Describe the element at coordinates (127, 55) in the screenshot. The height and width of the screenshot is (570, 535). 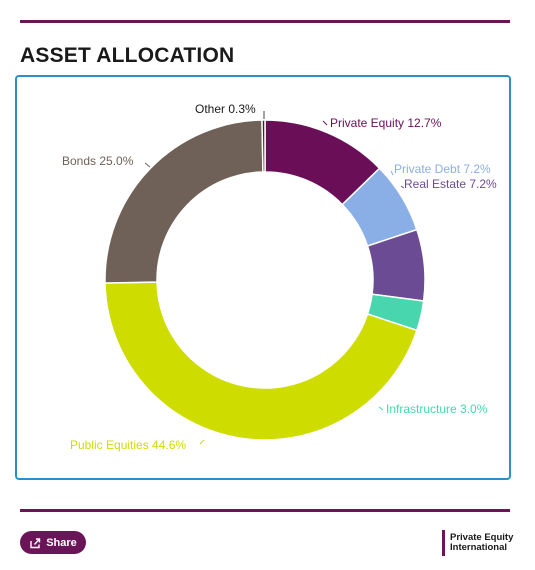
I see `chart-title: ASSET ALLOCATION` at that location.